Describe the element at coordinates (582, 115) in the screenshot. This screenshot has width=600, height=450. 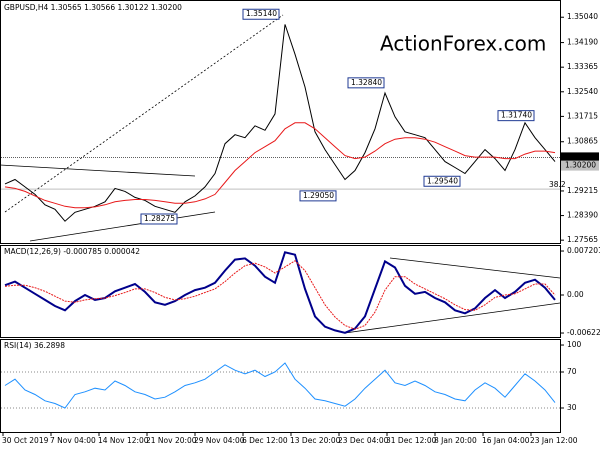
I see `y-tick-label: 1.31715` at that location.